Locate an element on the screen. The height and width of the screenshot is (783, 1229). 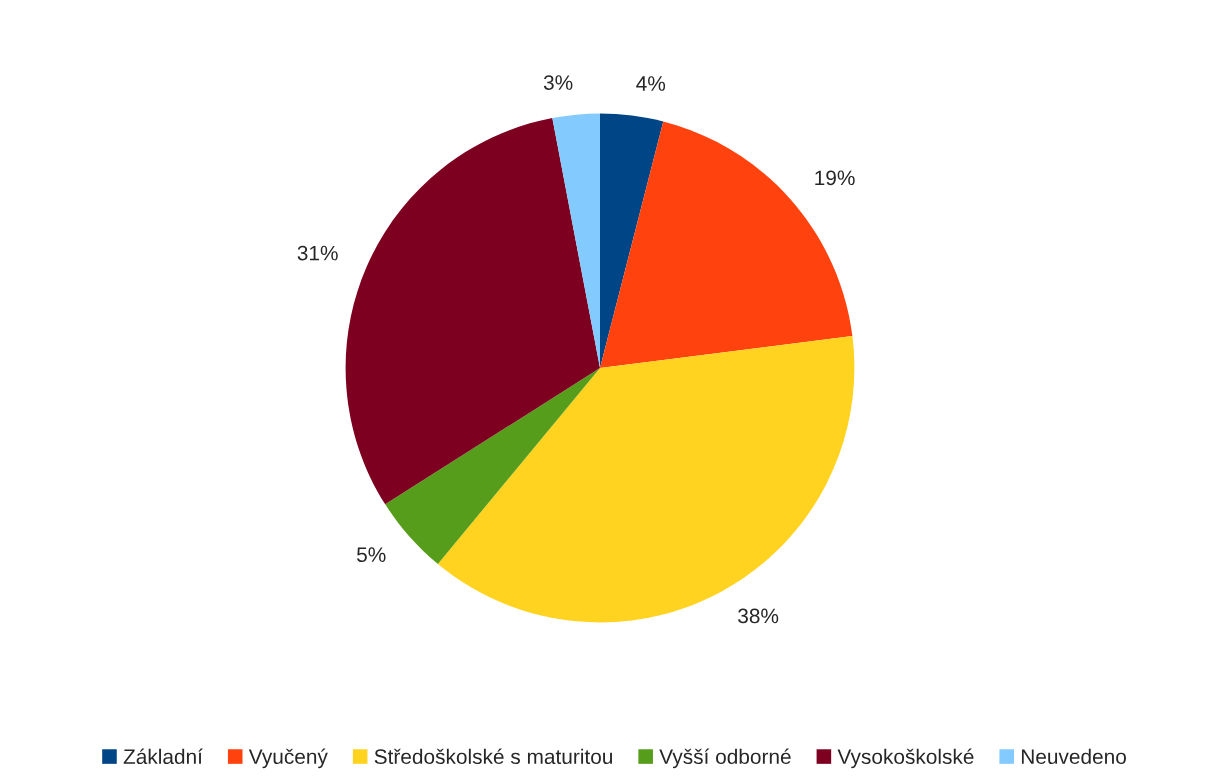
data-label: 19% is located at coordinates (835, 178).